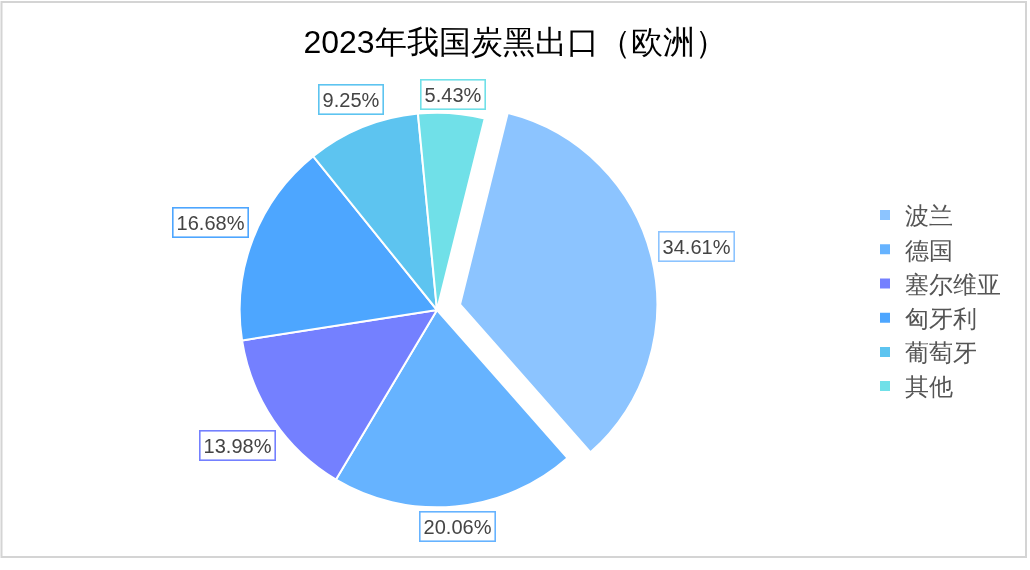 The image size is (1030, 570). I want to click on data-label: 20.06%, so click(457, 526).